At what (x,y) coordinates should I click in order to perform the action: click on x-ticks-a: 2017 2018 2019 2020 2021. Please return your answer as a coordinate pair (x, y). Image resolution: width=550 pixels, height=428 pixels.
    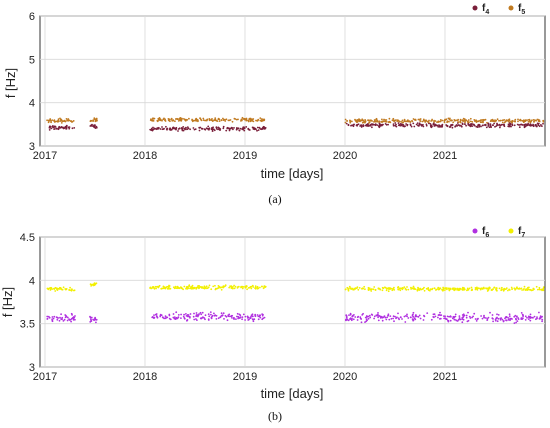
    Looking at the image, I should click on (245, 156).